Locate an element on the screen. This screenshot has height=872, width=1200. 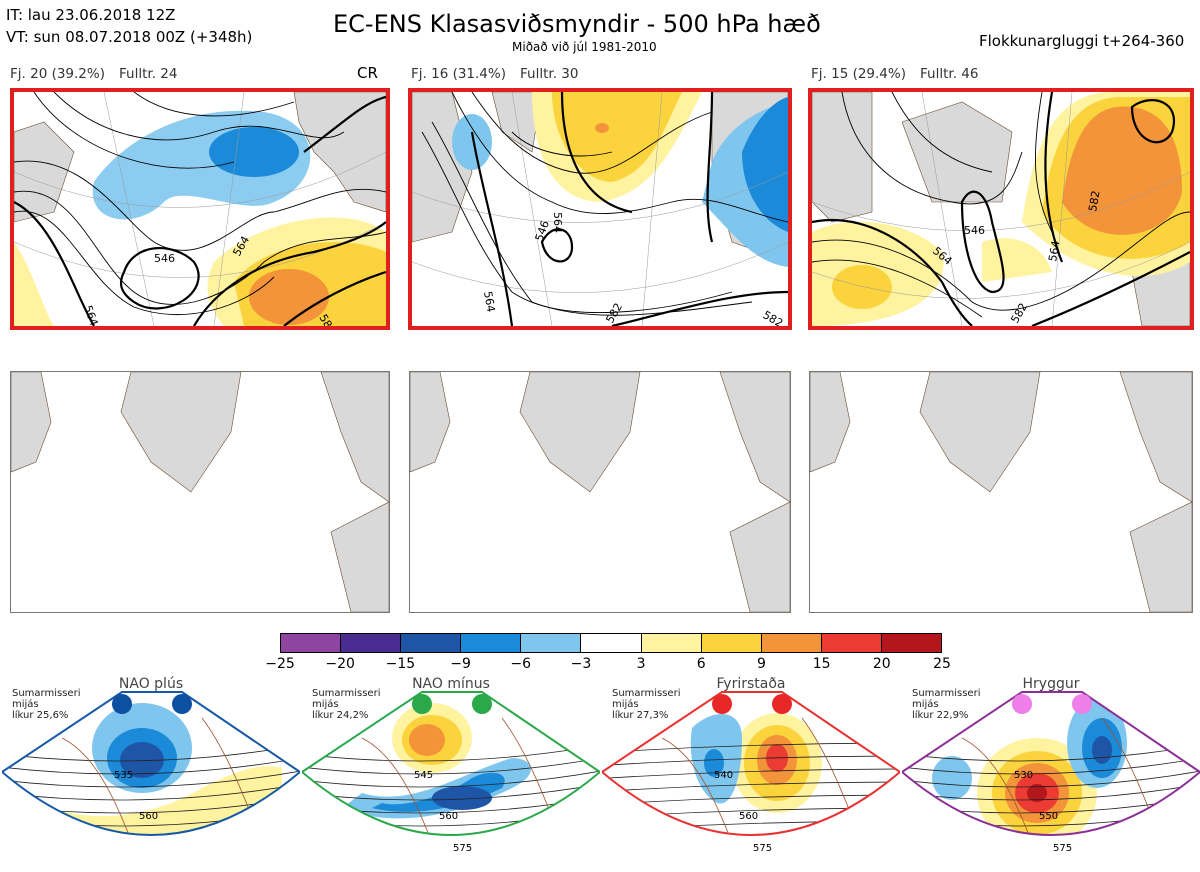
vt-line: VT: sun 08.07.2018 00Z (+348h) is located at coordinates (129, 37).